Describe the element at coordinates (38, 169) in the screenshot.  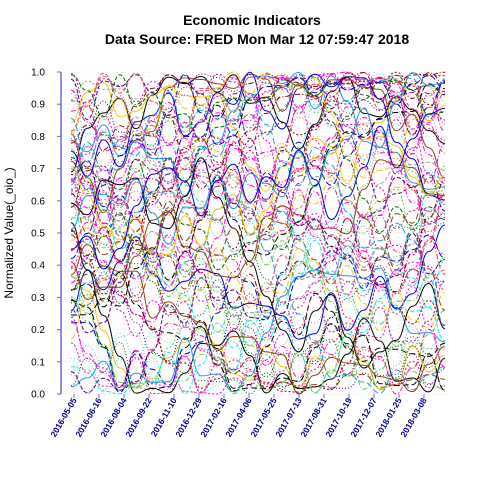
I see `y-tick-label: 0.7` at that location.